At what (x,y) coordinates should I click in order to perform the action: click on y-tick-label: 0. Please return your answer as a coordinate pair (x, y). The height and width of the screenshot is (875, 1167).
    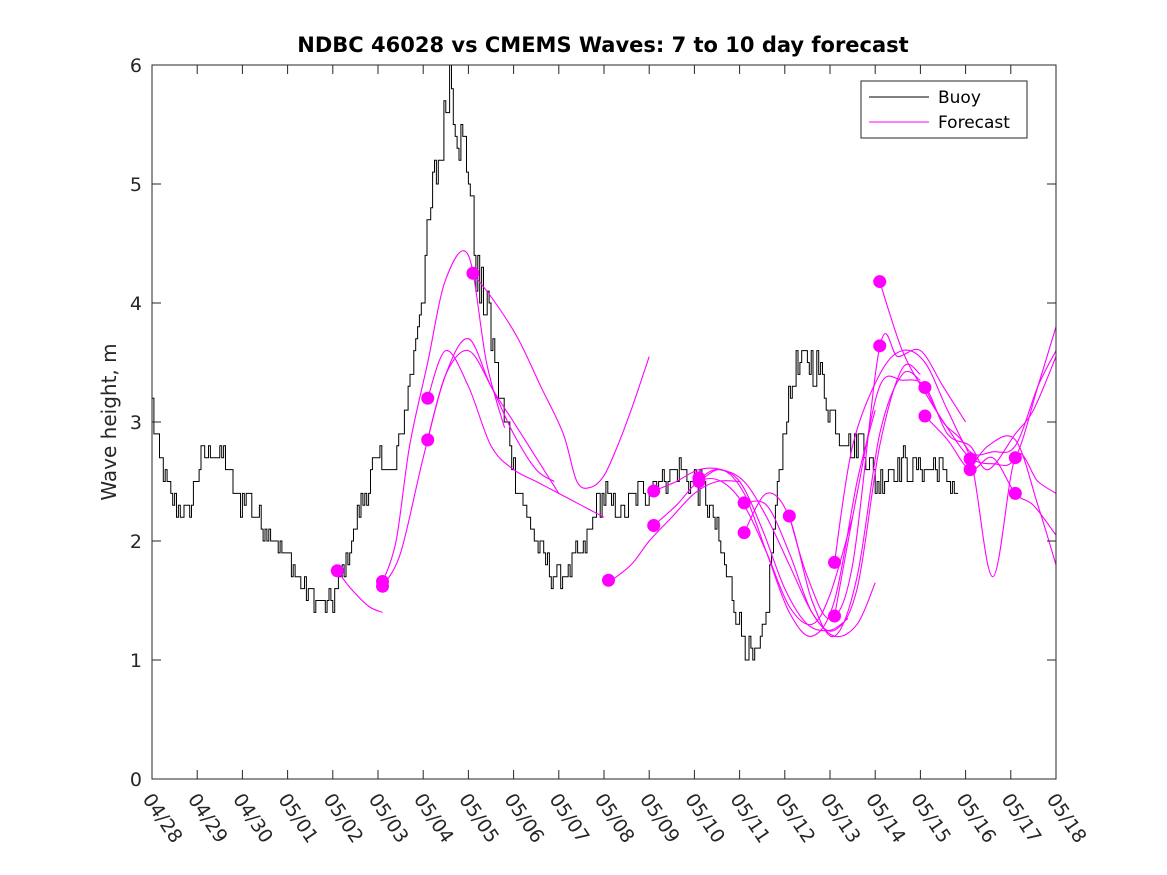
    Looking at the image, I should click on (136, 780).